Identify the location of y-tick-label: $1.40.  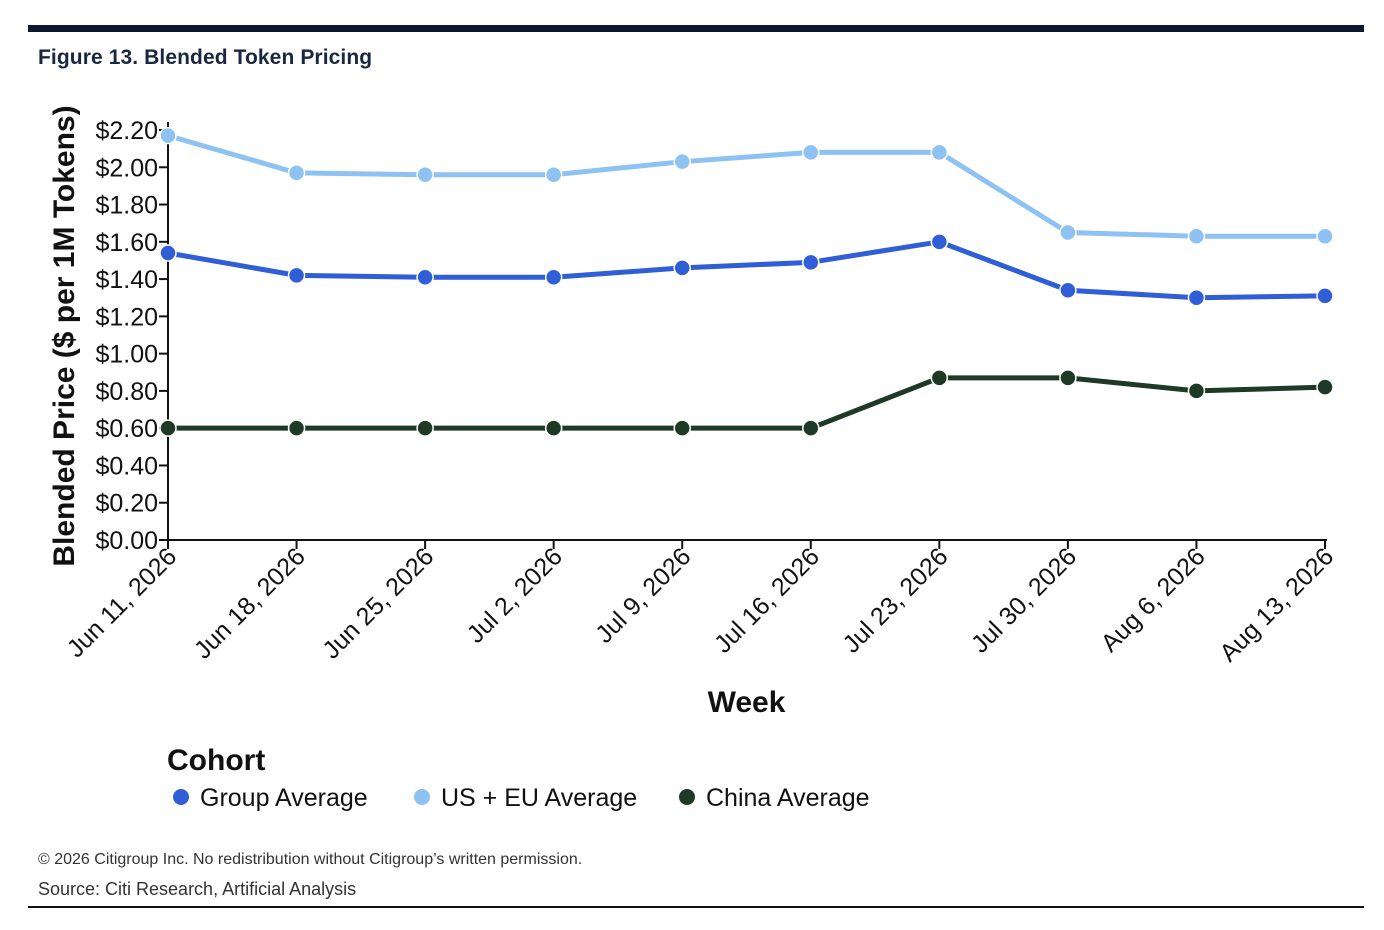
(126, 280).